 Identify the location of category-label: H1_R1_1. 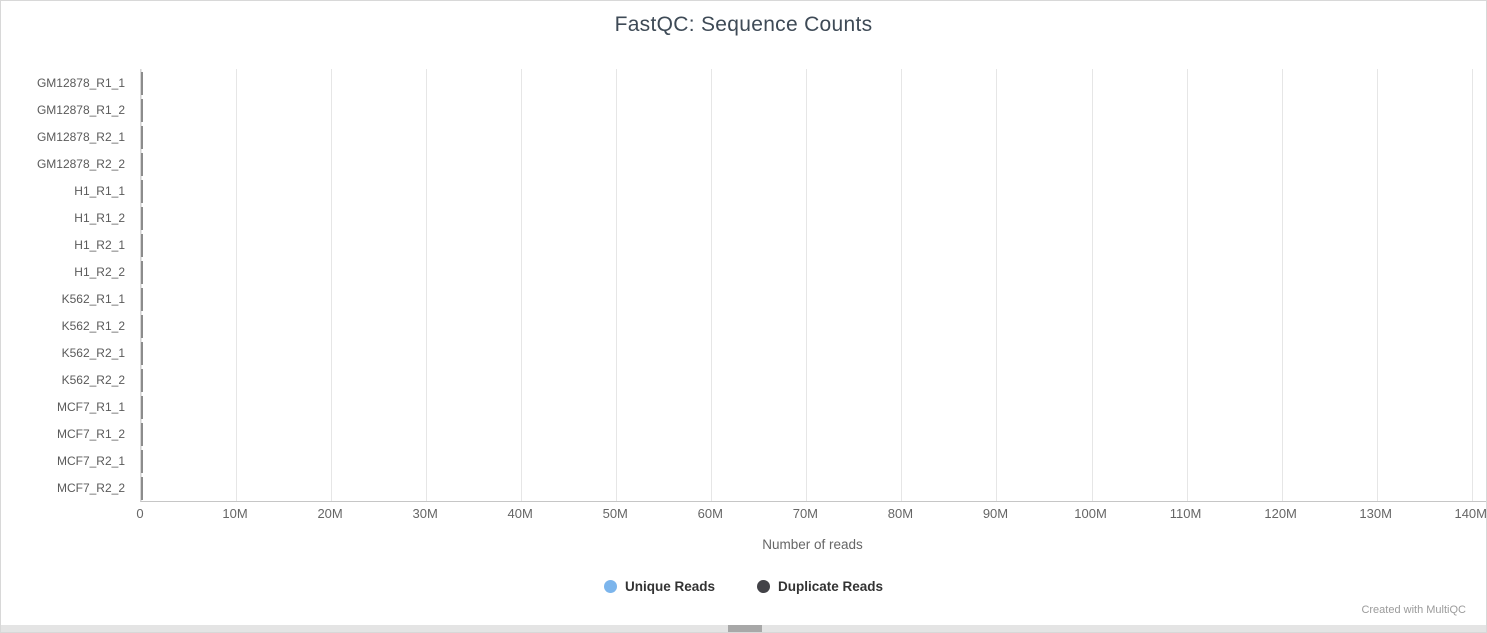
(99, 190).